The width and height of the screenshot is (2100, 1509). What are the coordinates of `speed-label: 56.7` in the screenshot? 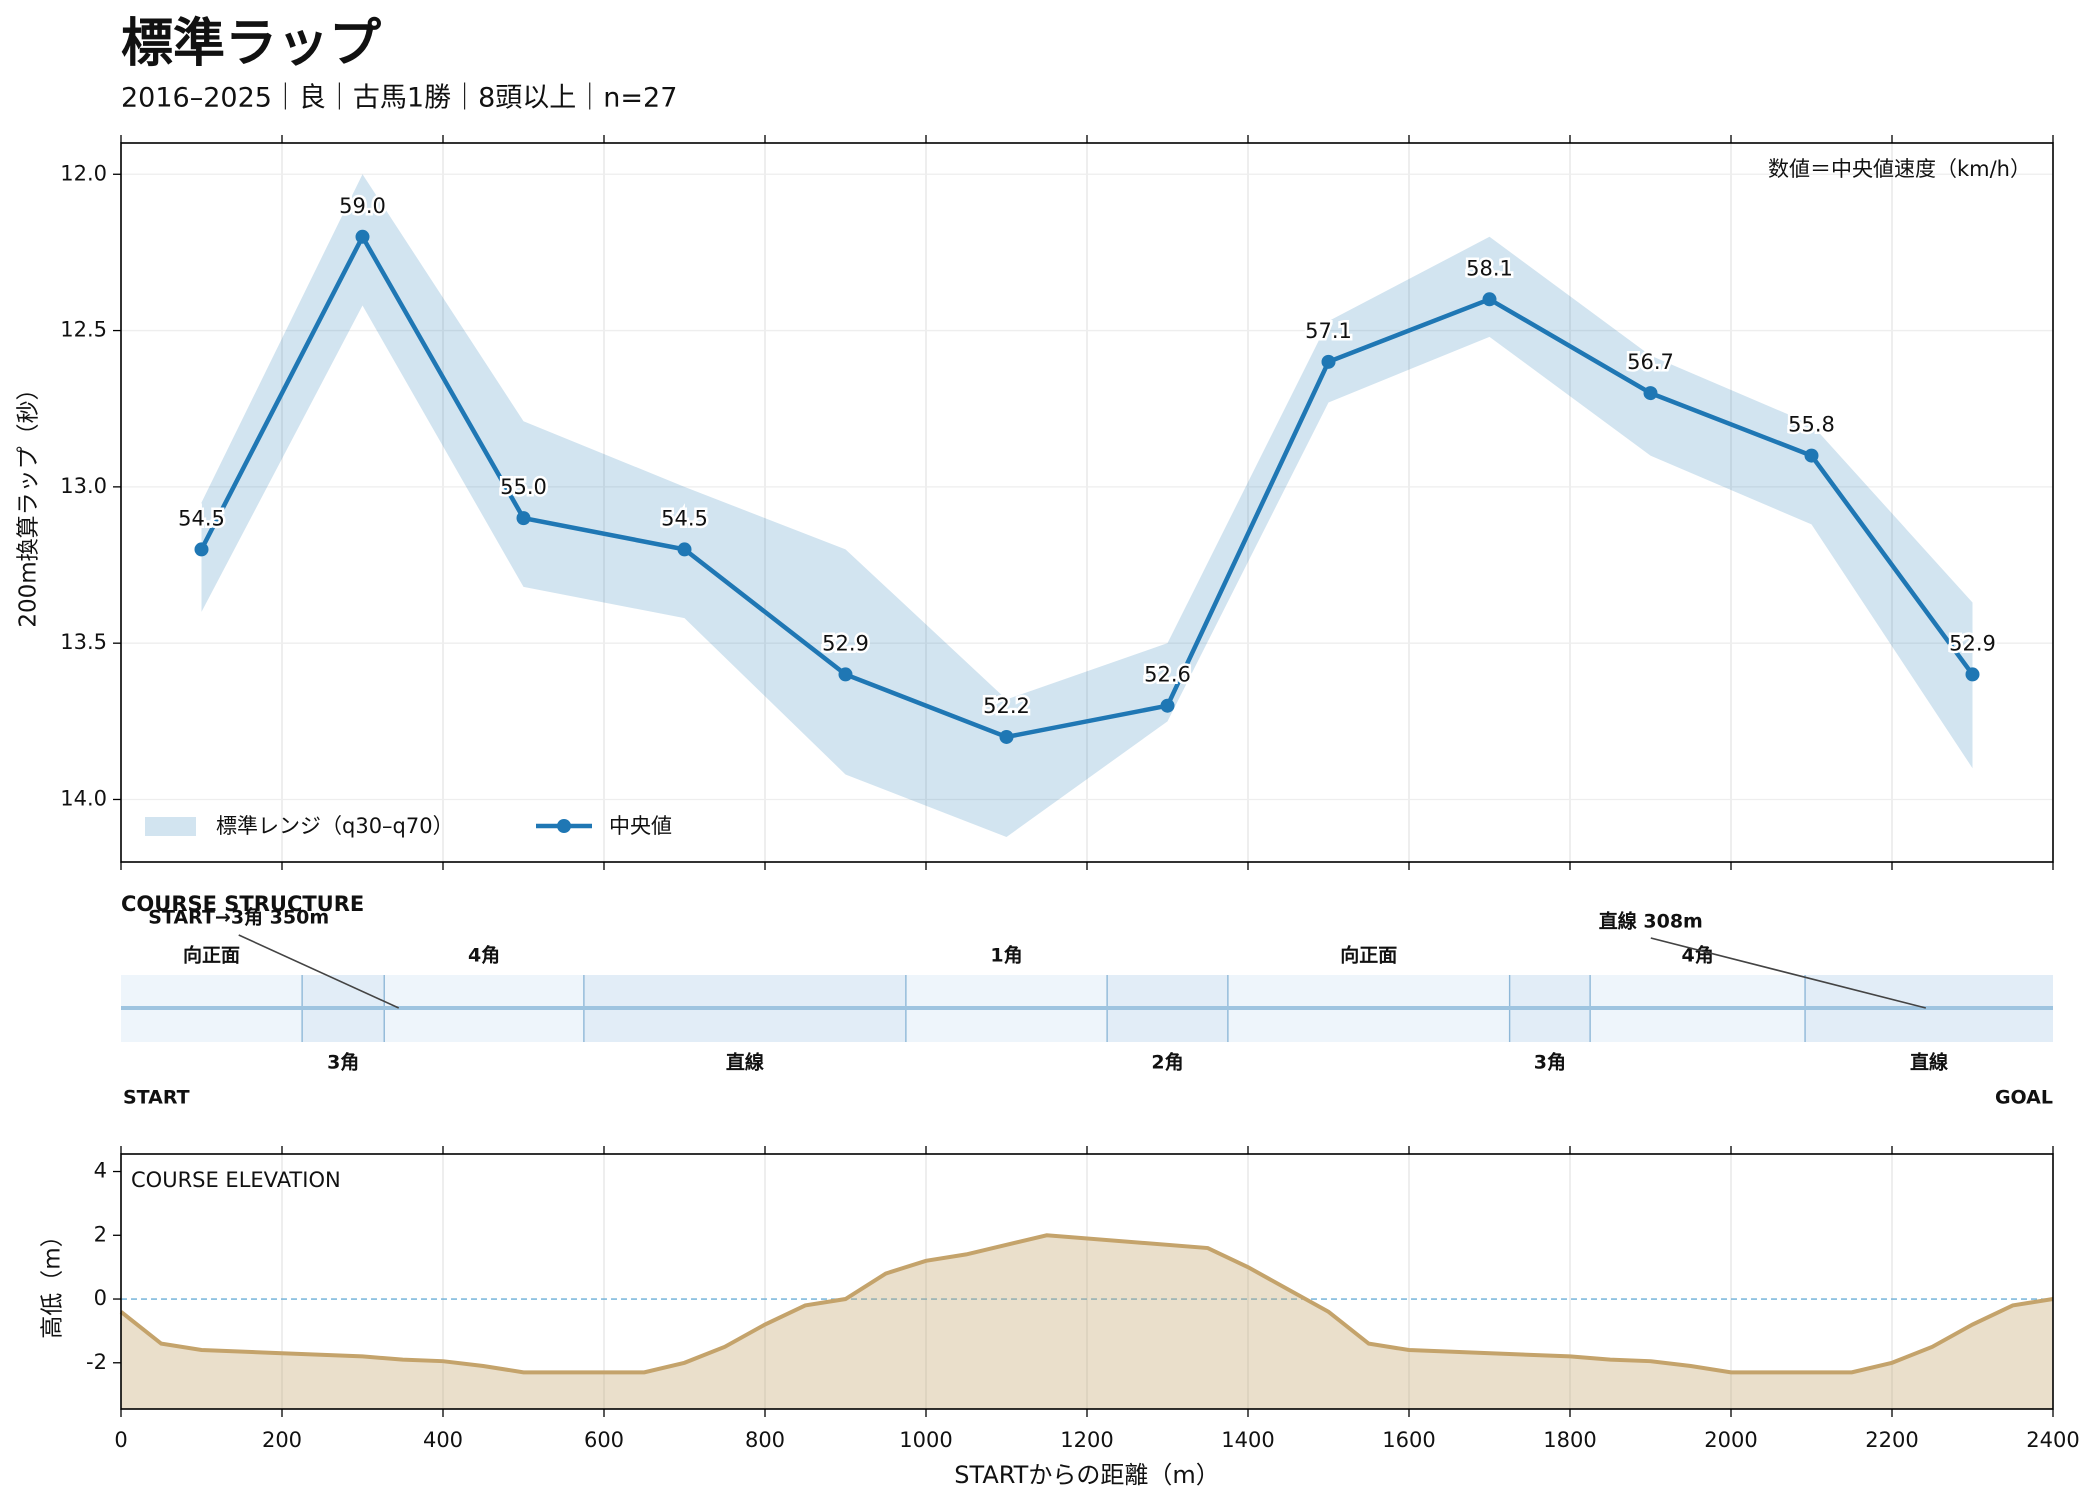 It's located at (1650, 362).